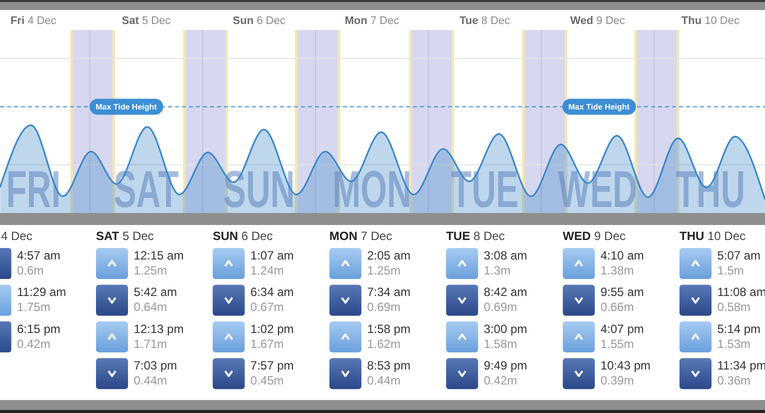 This screenshot has width=765, height=413. What do you see at coordinates (622, 255) in the screenshot?
I see `text: 4:10 am` at bounding box center [622, 255].